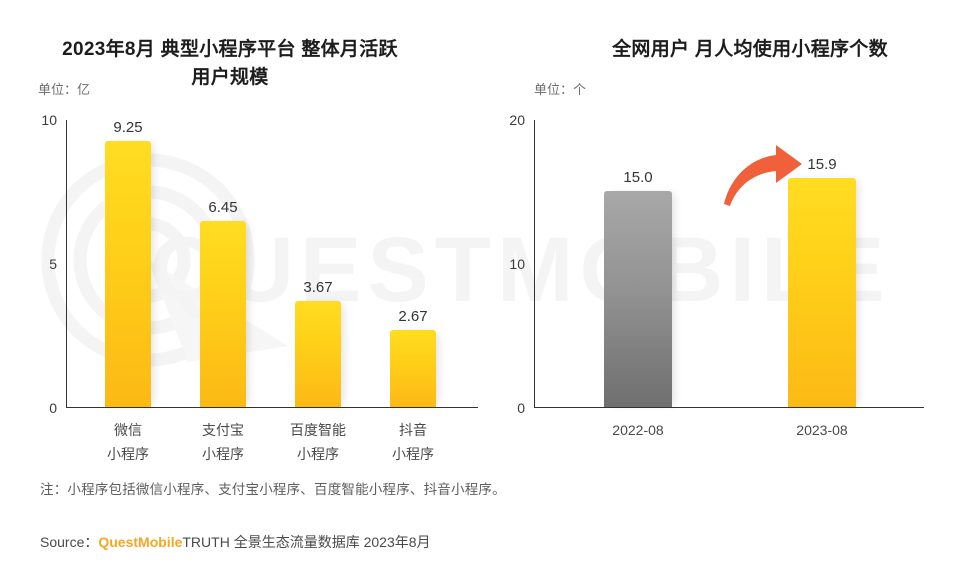 This screenshot has height=574, width=960. What do you see at coordinates (64, 89) in the screenshot?
I see `unit-label-left: 单位：亿` at bounding box center [64, 89].